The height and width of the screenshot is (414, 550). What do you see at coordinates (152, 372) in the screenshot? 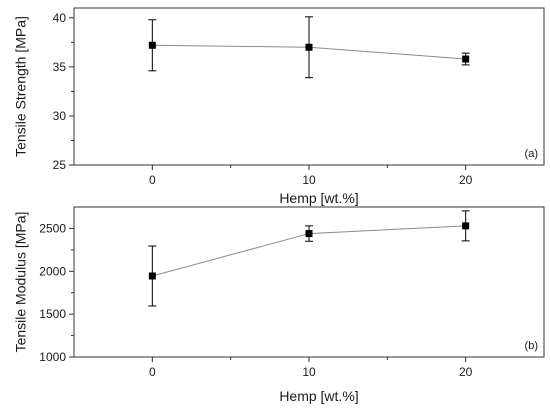
I see `panel-b-x-tick-label: 0` at bounding box center [152, 372].